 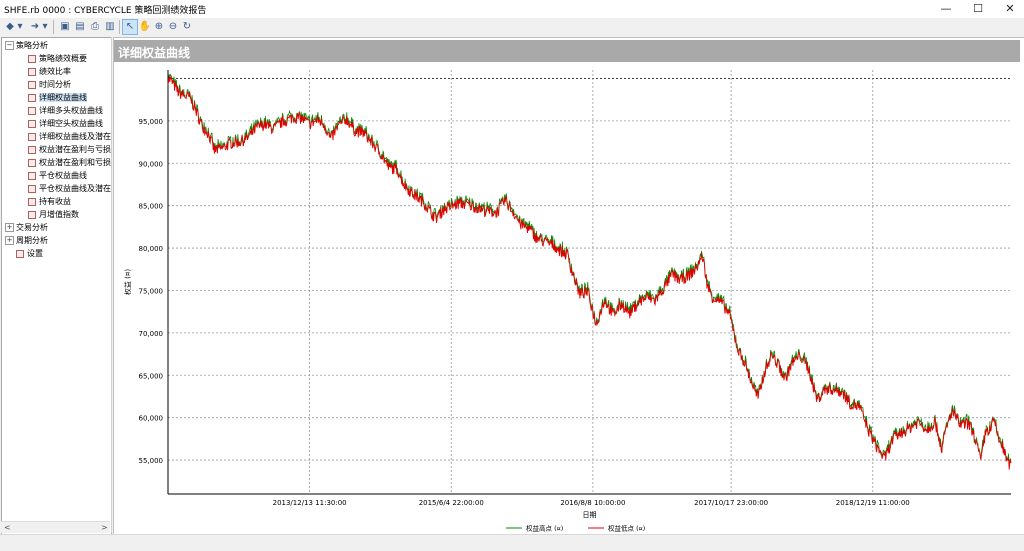 What do you see at coordinates (310, 503) in the screenshot?
I see `x-tick-label: 2013/12/13 11:30:00` at bounding box center [310, 503].